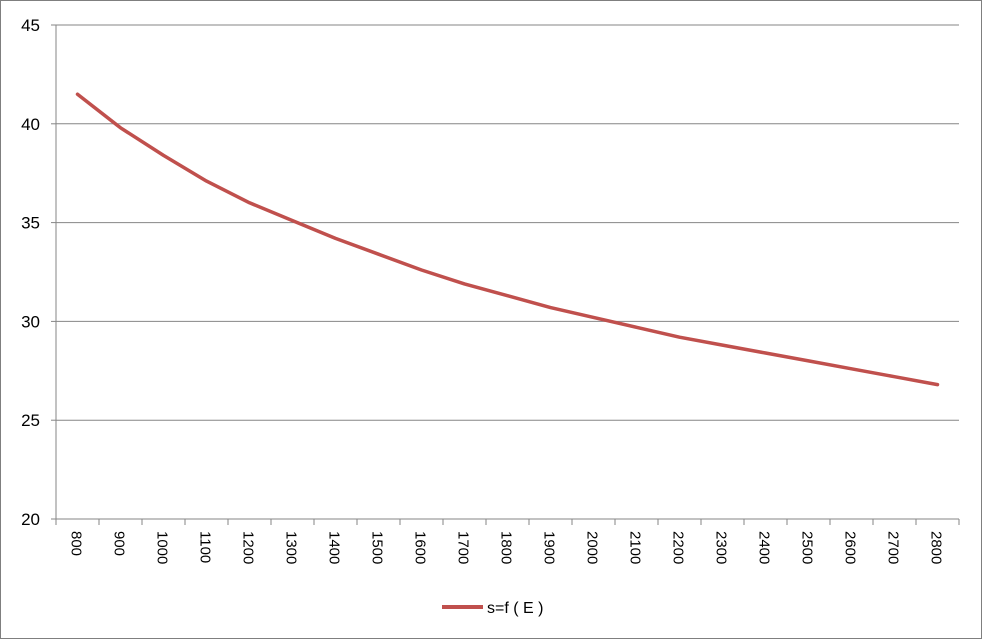  I want to click on x-tick-label: 1600, so click(420, 547).